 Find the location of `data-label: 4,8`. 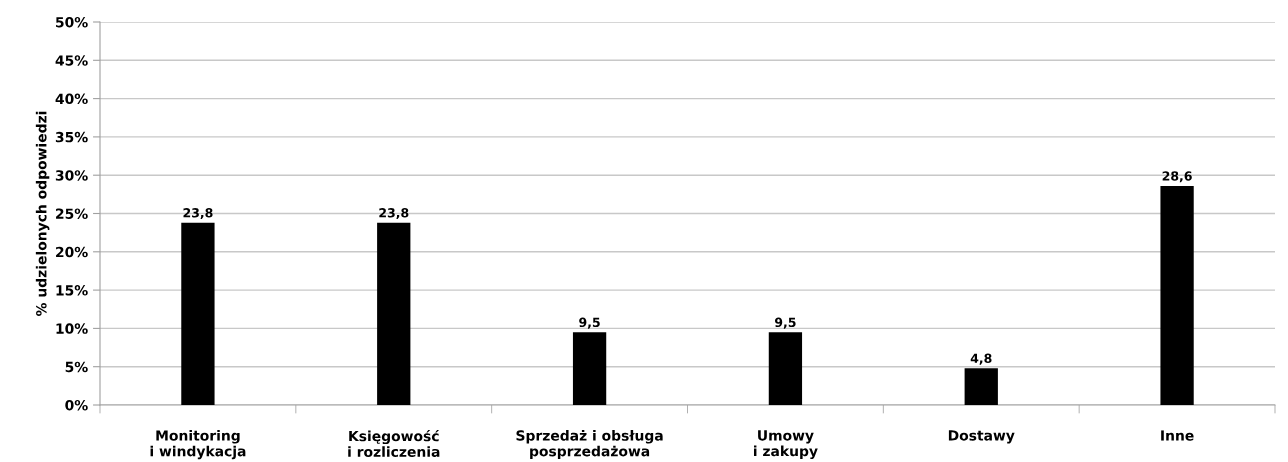

data-label: 4,8 is located at coordinates (981, 359).